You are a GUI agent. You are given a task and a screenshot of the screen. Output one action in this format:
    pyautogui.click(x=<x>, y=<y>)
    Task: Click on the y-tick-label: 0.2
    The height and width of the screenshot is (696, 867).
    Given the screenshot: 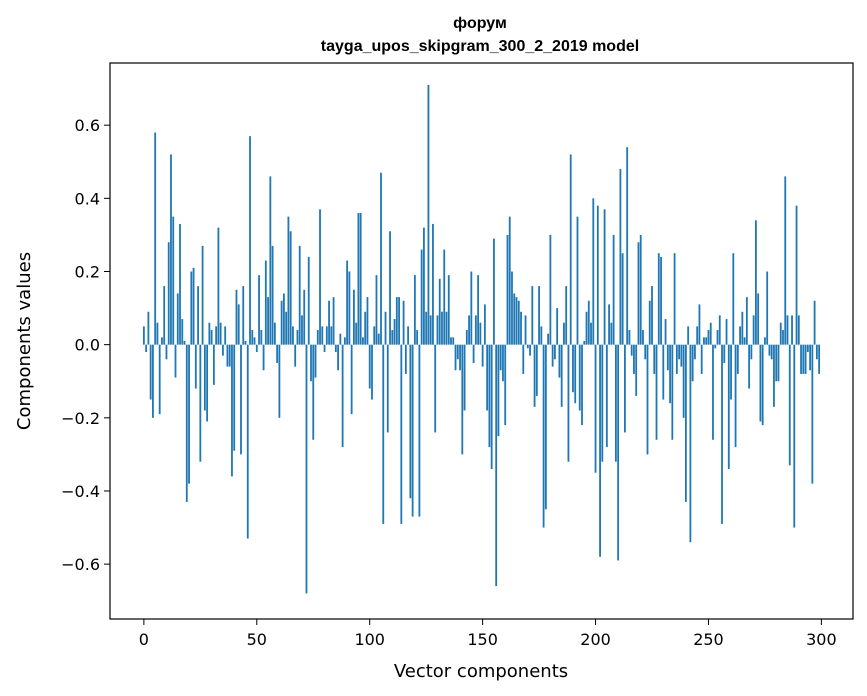 What is the action you would take?
    pyautogui.click(x=87, y=272)
    